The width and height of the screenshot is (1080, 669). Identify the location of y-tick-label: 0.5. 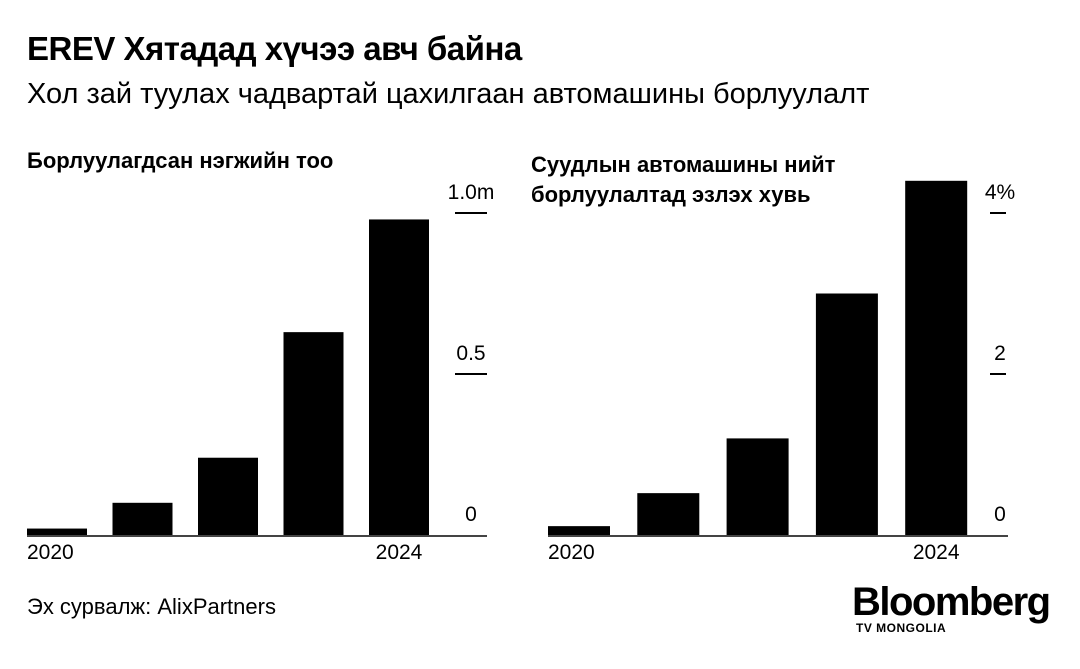
(470, 353).